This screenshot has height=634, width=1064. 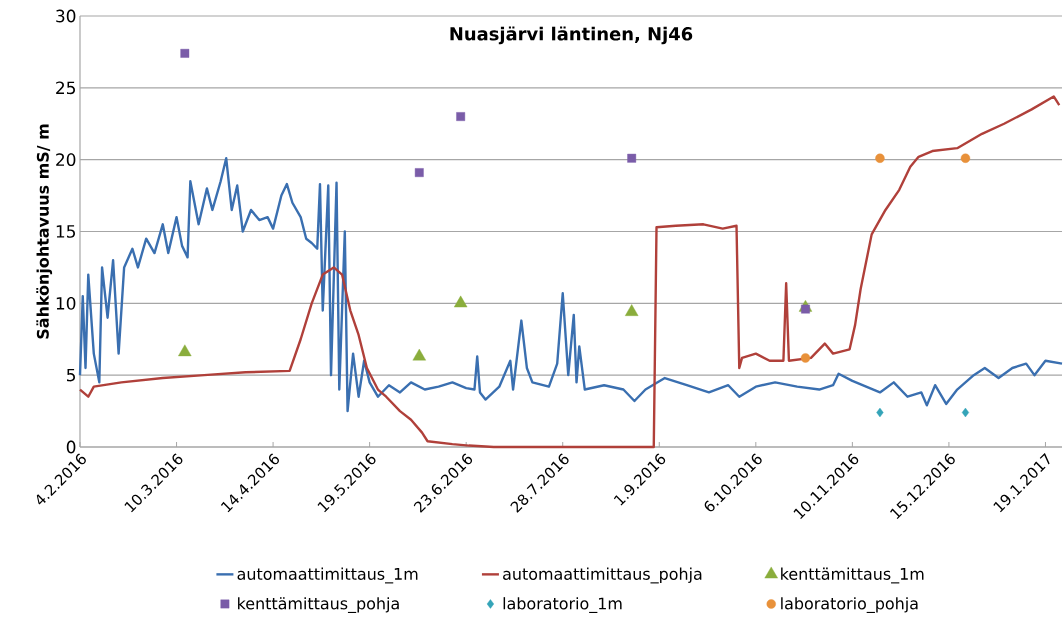 What do you see at coordinates (852, 575) in the screenshot?
I see `legend-label: kenttämittaus_1m` at bounding box center [852, 575].